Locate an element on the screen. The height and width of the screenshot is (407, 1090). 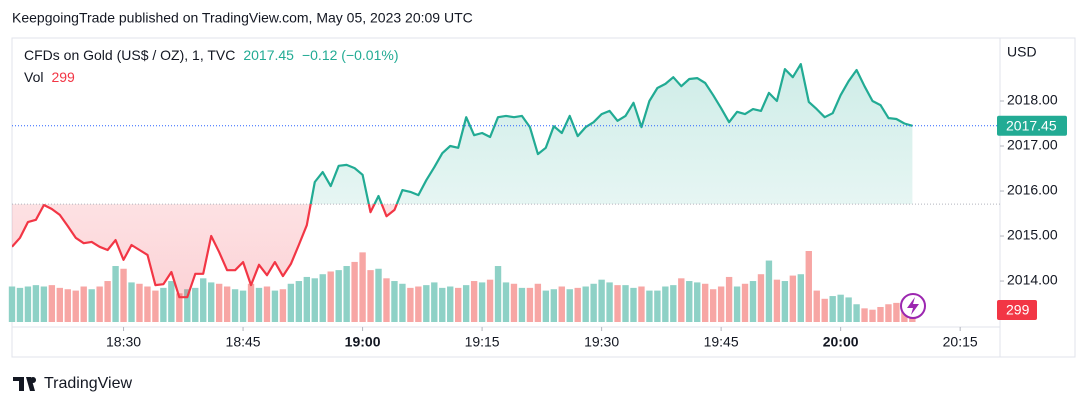
volume-last: 299 is located at coordinates (63, 77).